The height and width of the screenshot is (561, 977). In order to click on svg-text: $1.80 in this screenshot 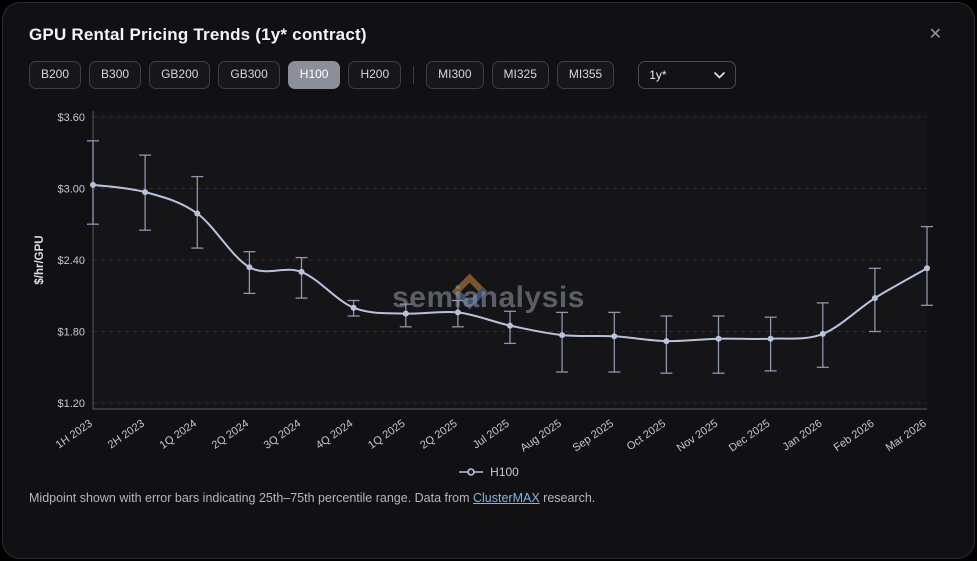, I will do `click(71, 333)`.